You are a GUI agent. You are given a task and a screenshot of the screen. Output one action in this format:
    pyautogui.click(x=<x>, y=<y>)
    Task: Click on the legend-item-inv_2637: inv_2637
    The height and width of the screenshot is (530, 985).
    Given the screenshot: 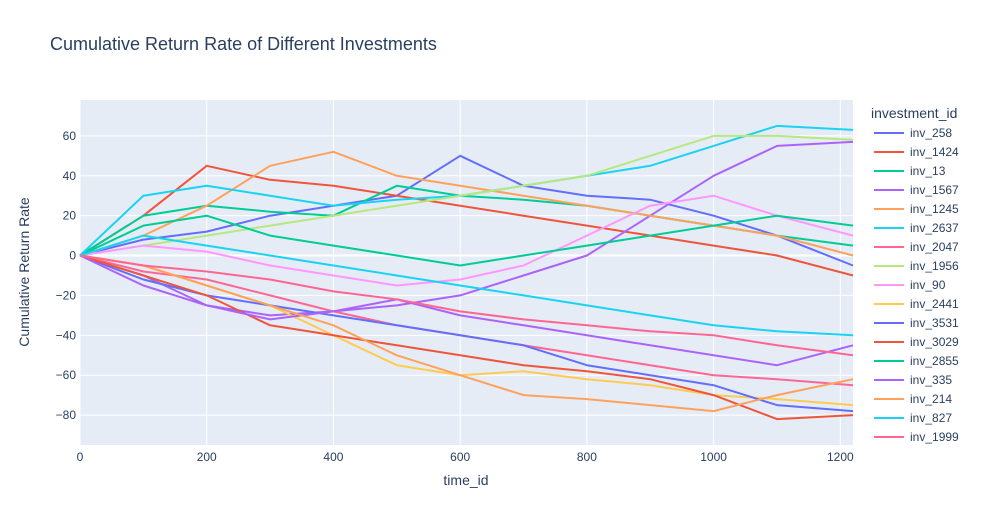 What is the action you would take?
    pyautogui.click(x=916, y=228)
    